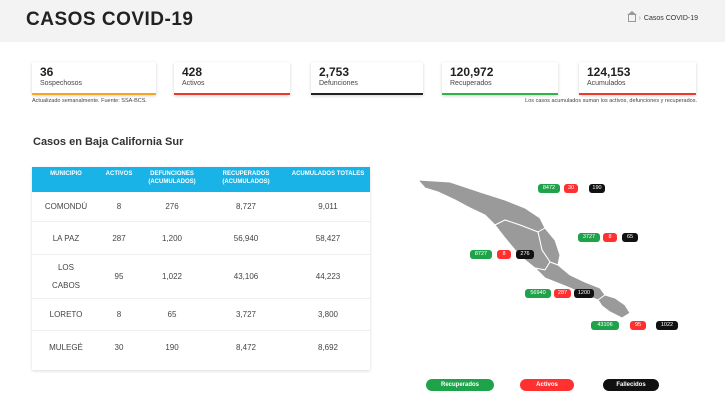 The height and width of the screenshot is (400, 725). What do you see at coordinates (334, 72) in the screenshot?
I see `stat-value: 2,753` at bounding box center [334, 72].